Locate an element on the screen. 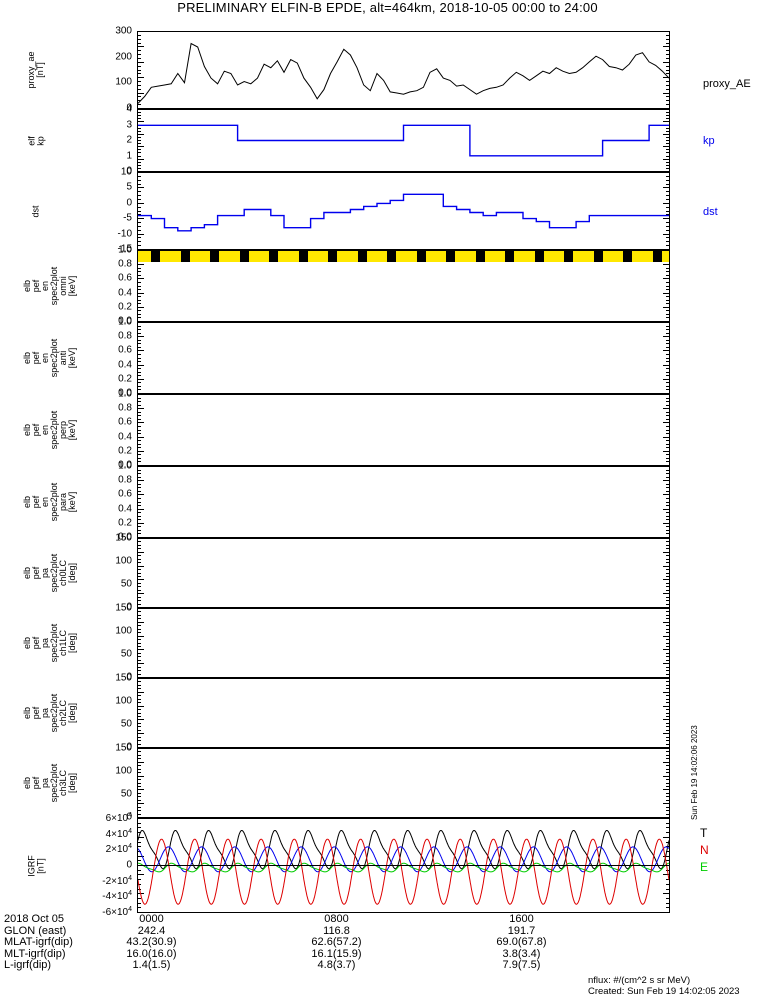 This screenshot has width=775, height=1000. y-tick-label: 0.6 is located at coordinates (125, 494).